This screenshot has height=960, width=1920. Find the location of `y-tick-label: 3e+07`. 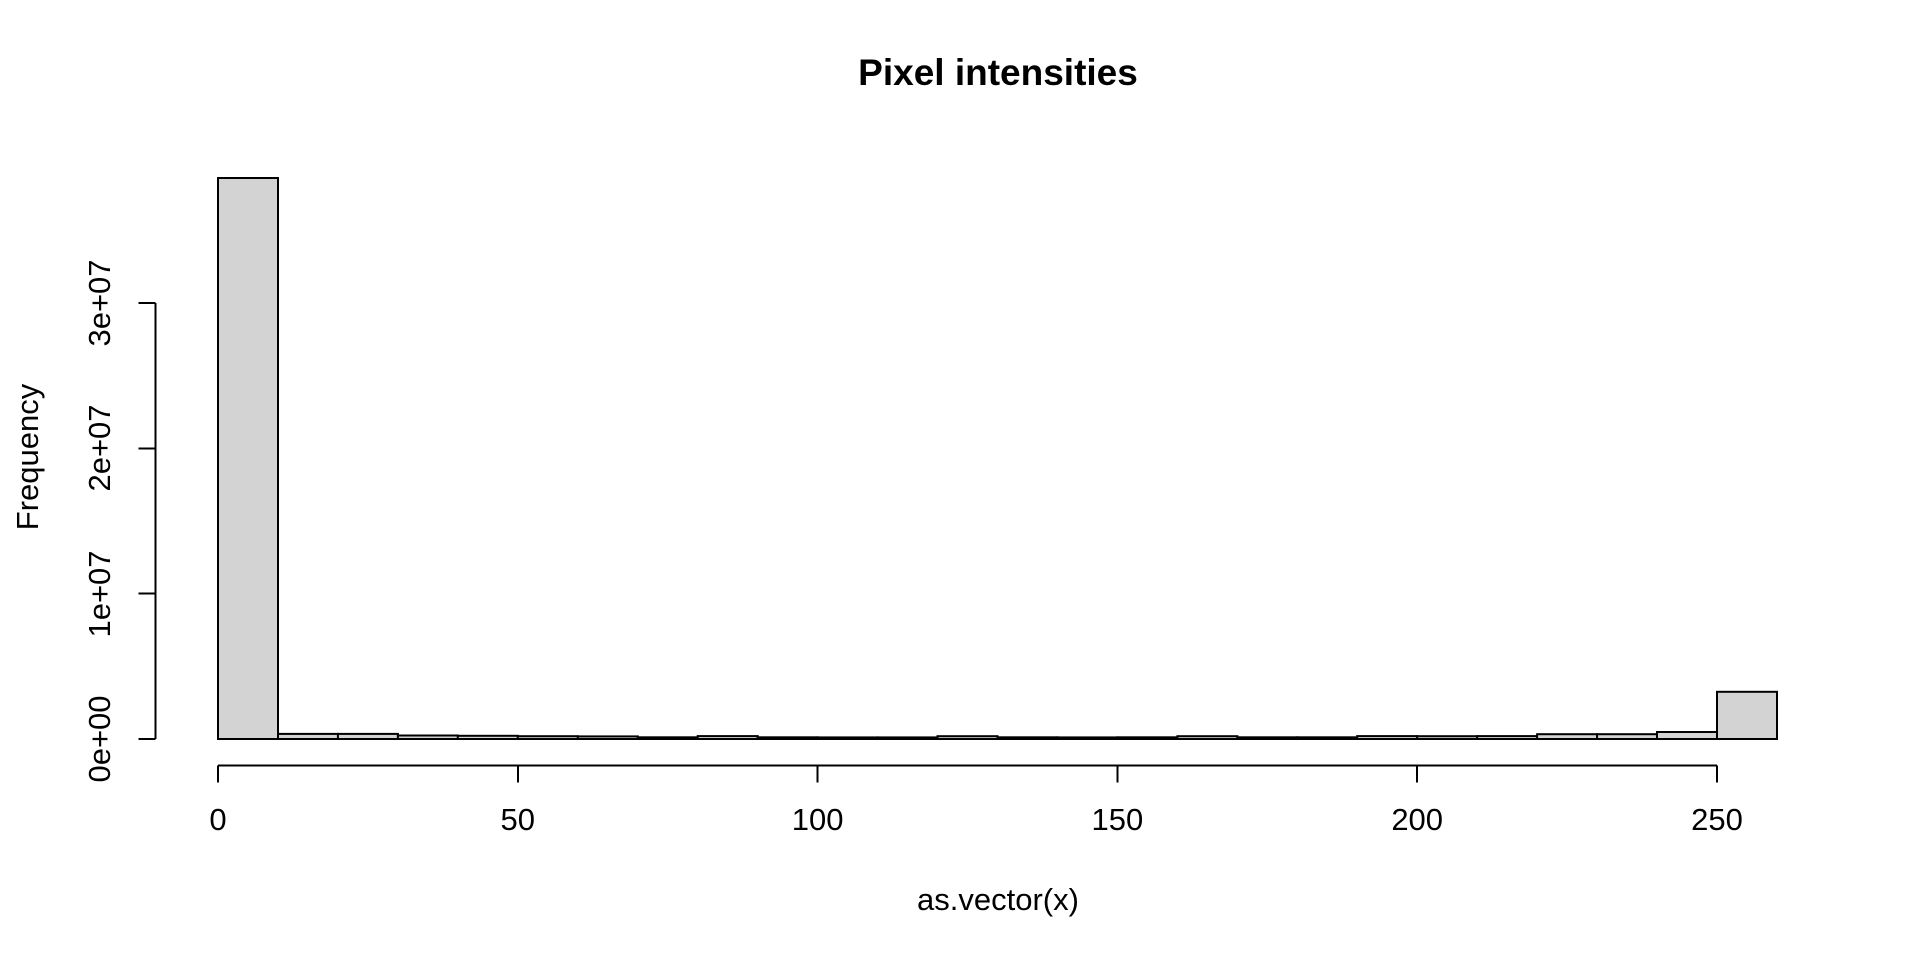

y-tick-label: 3e+07 is located at coordinates (99, 303).